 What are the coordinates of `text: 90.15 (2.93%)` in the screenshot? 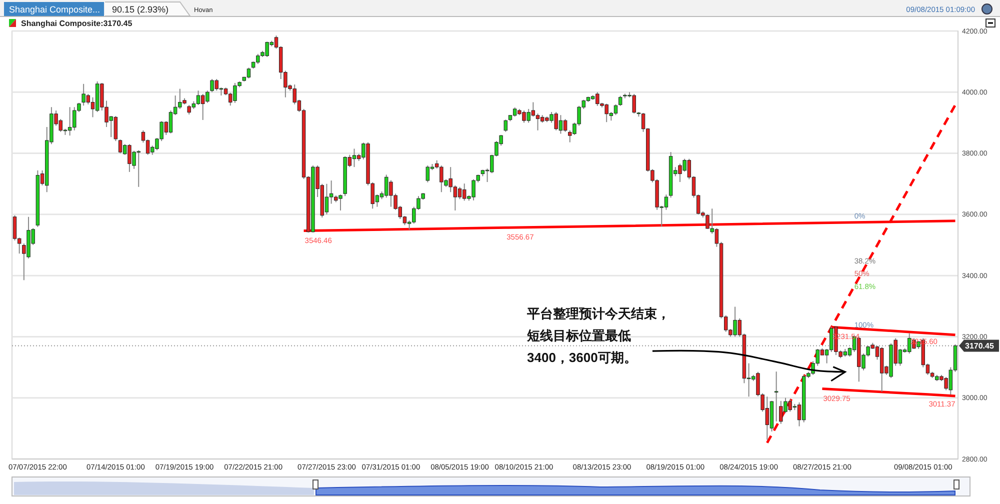 It's located at (140, 9).